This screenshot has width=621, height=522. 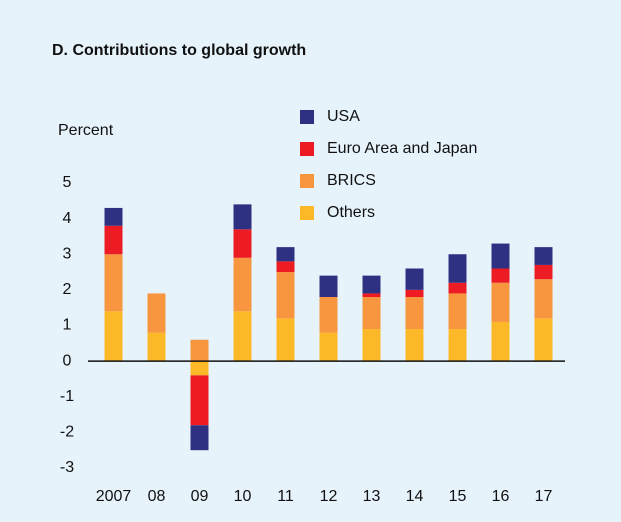 I want to click on y-axis-label: Percent, so click(x=86, y=130).